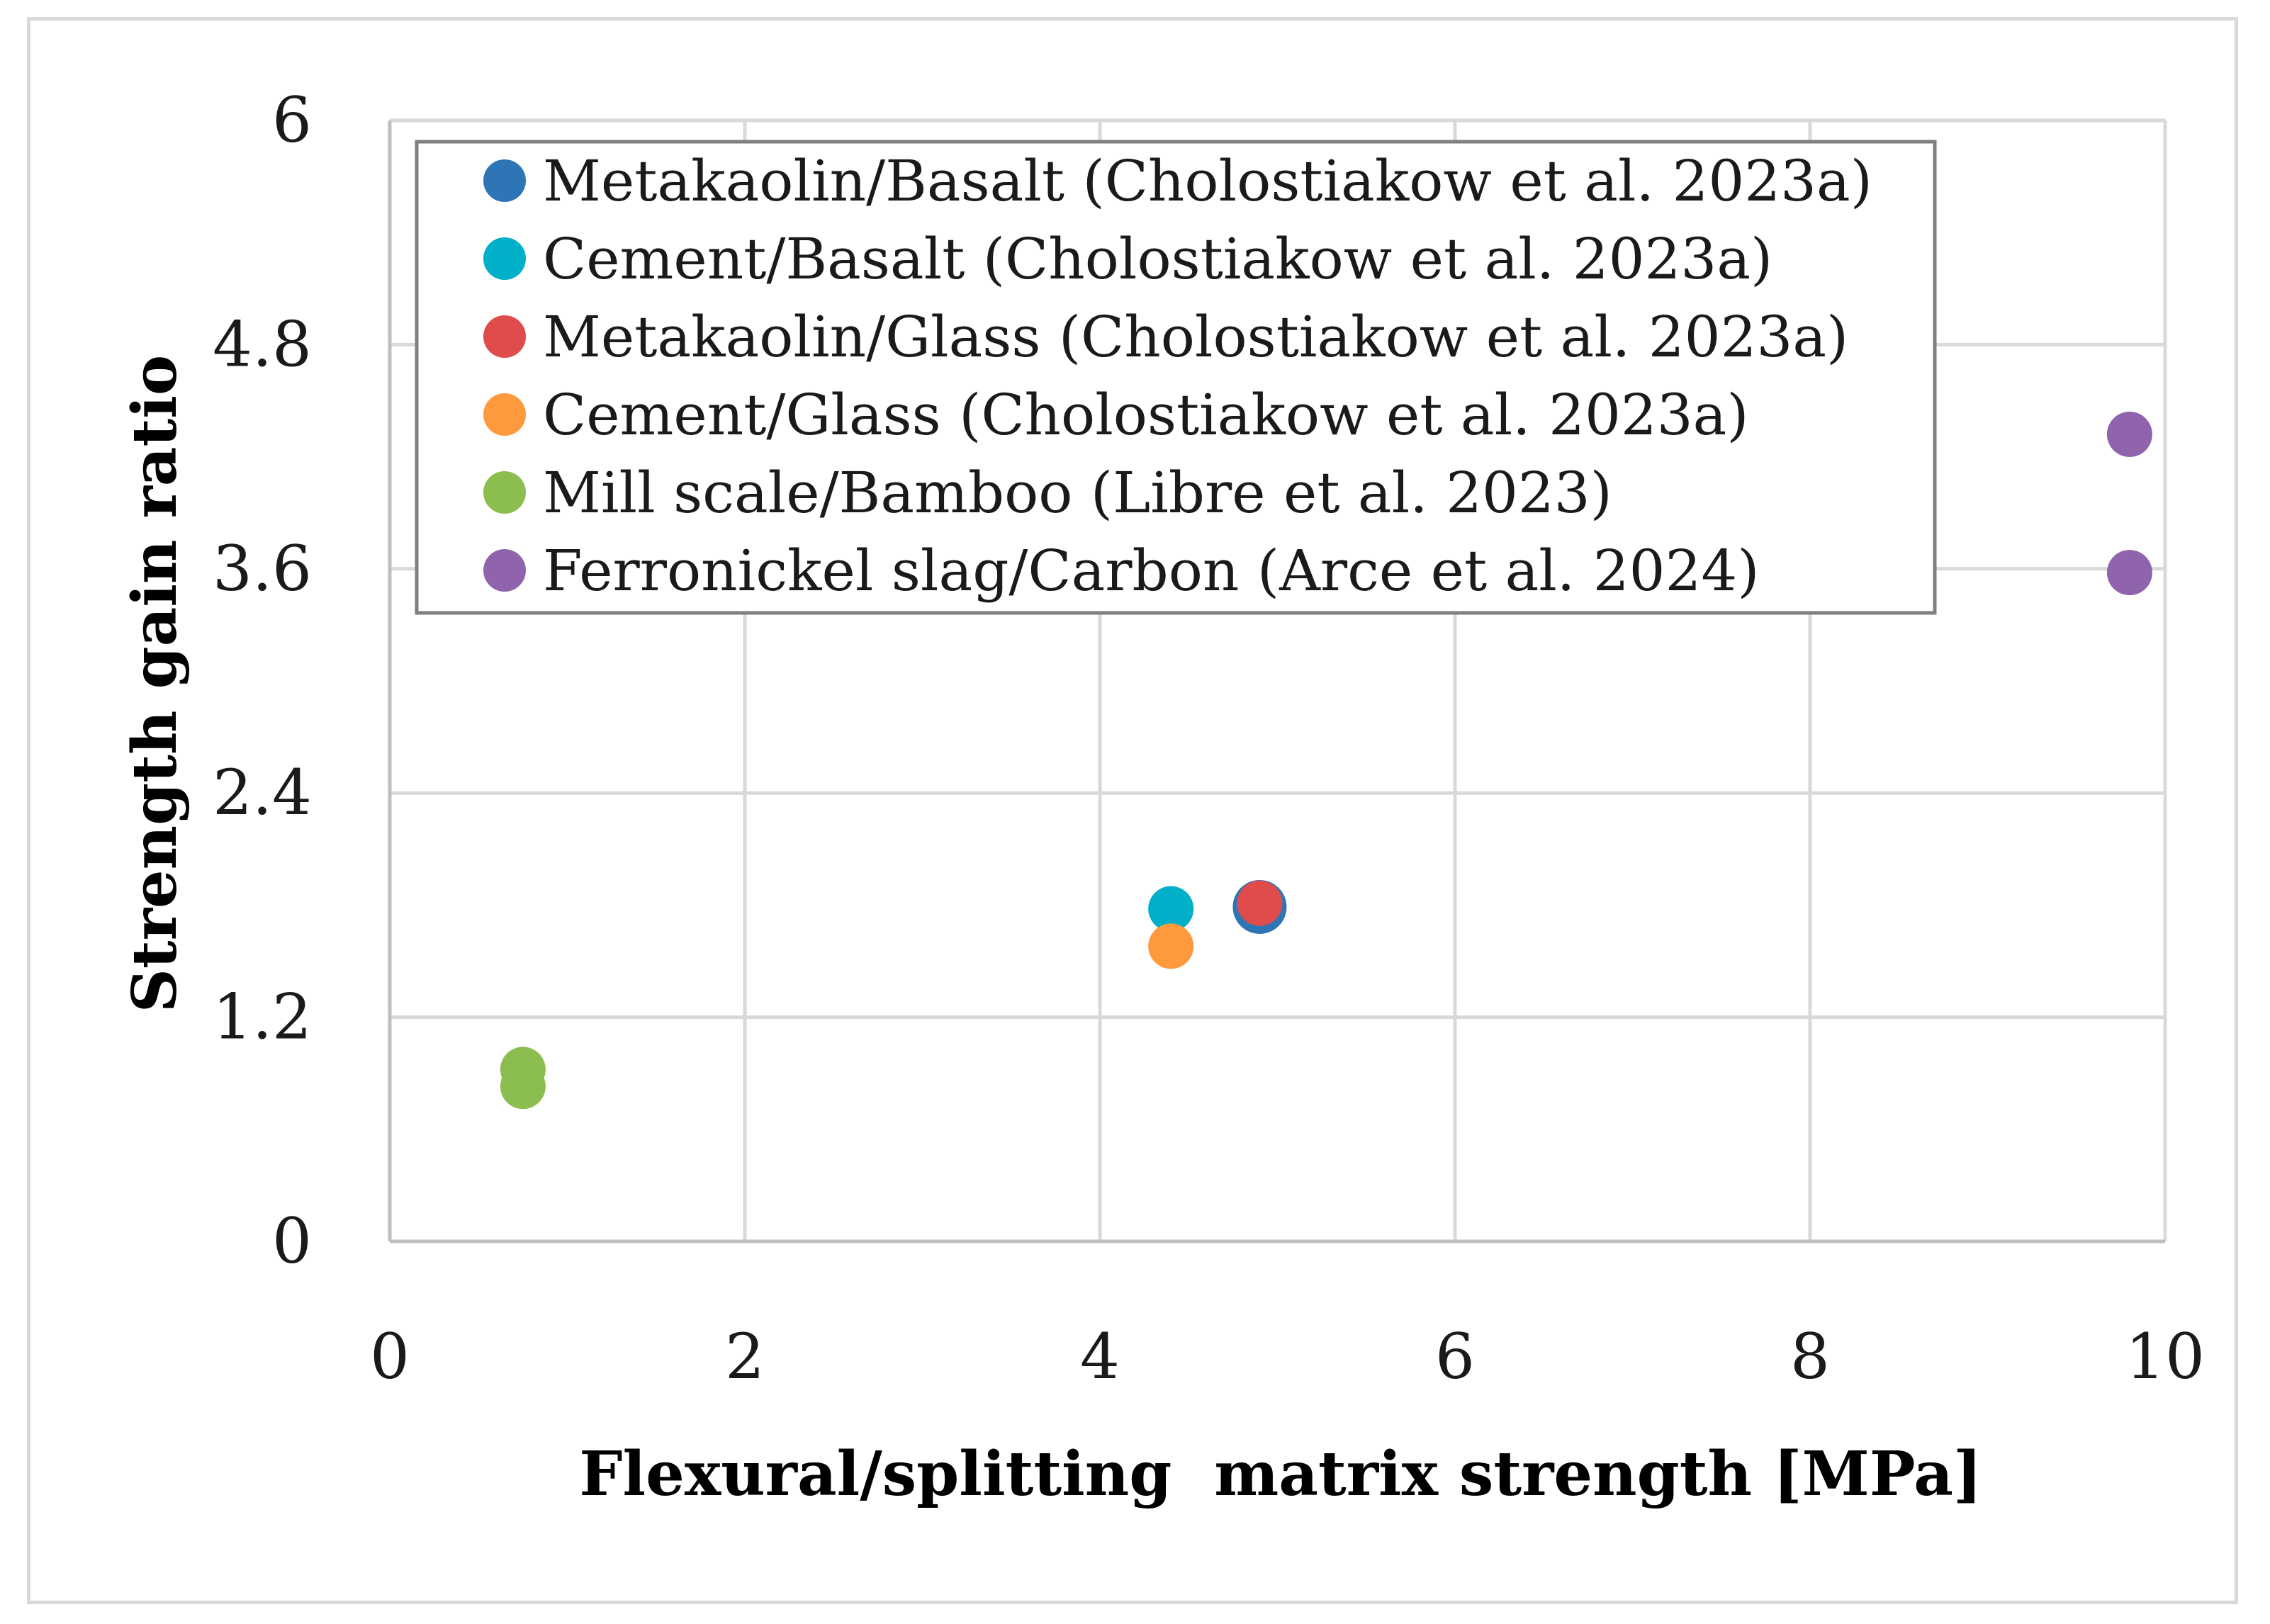 This screenshot has height=1624, width=2270. What do you see at coordinates (1455, 1357) in the screenshot?
I see `x-tick-label: 6` at bounding box center [1455, 1357].